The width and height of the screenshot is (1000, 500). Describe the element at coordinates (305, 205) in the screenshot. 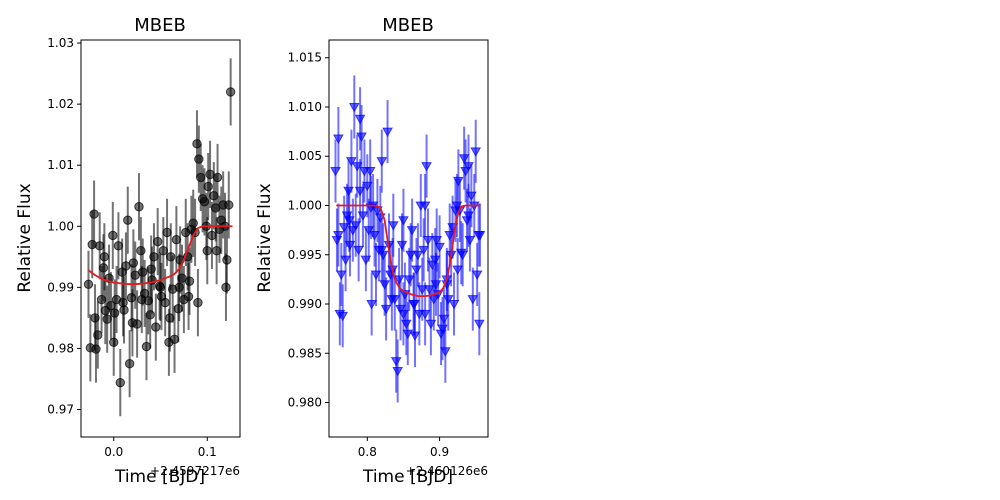

I see `y-tick-label: 1.000` at that location.